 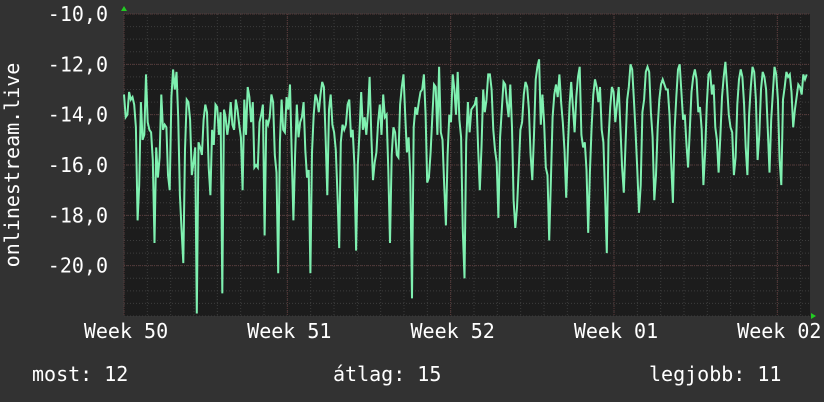 I want to click on x-tick-label: Week 02, so click(x=779, y=331).